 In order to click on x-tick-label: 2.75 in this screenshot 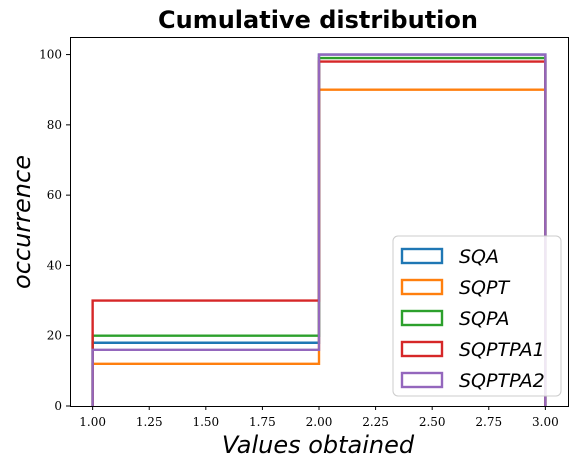, I will do `click(488, 422)`.